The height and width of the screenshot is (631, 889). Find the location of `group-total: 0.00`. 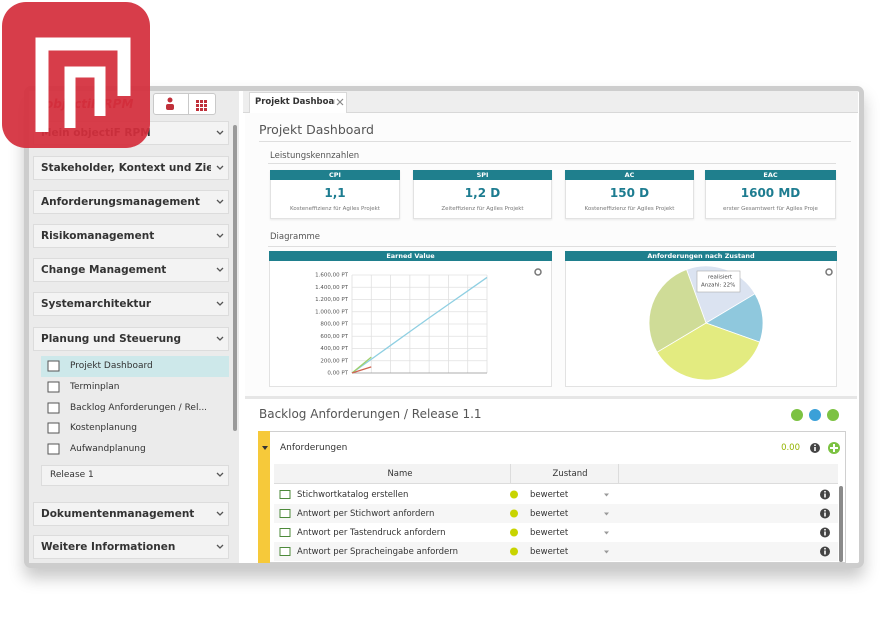

group-total: 0.00 is located at coordinates (790, 448).